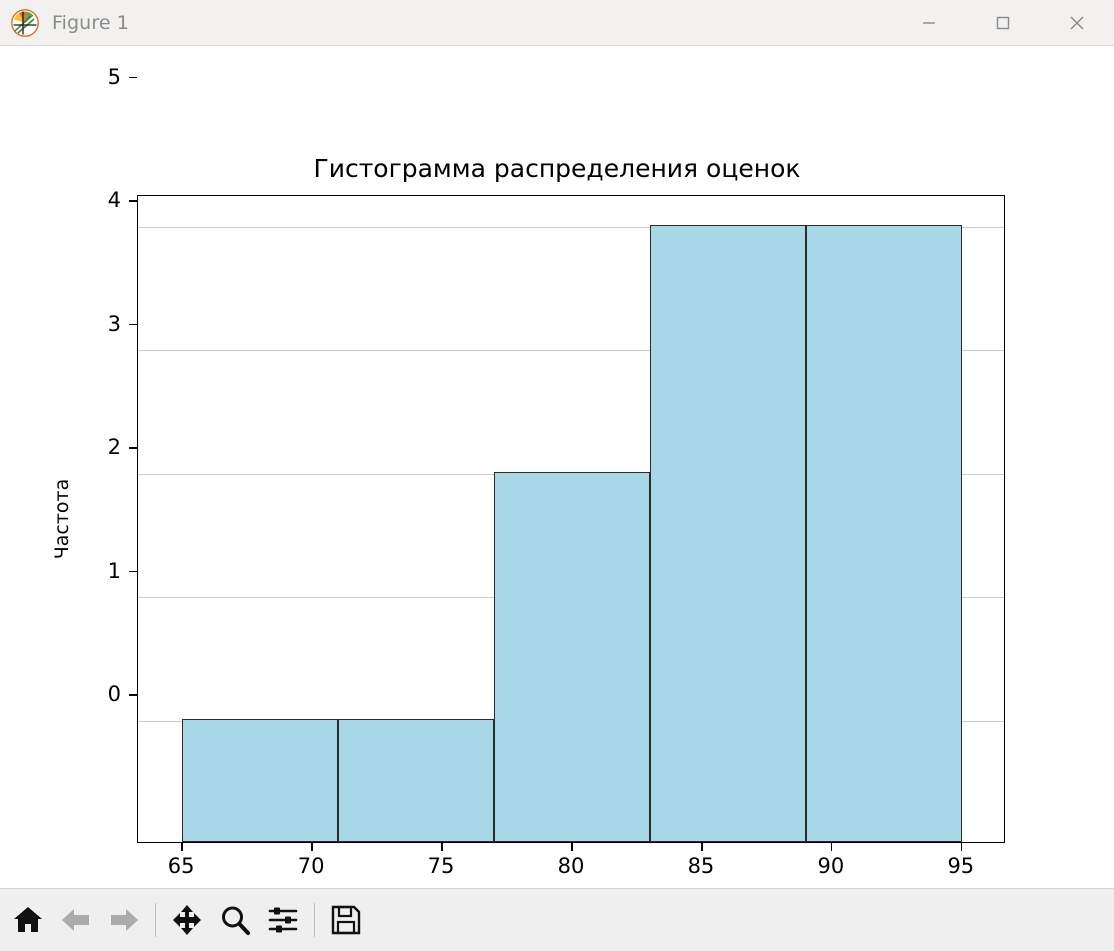 The image size is (1114, 951). What do you see at coordinates (831, 866) in the screenshot?
I see `x-tick-label: 90` at bounding box center [831, 866].